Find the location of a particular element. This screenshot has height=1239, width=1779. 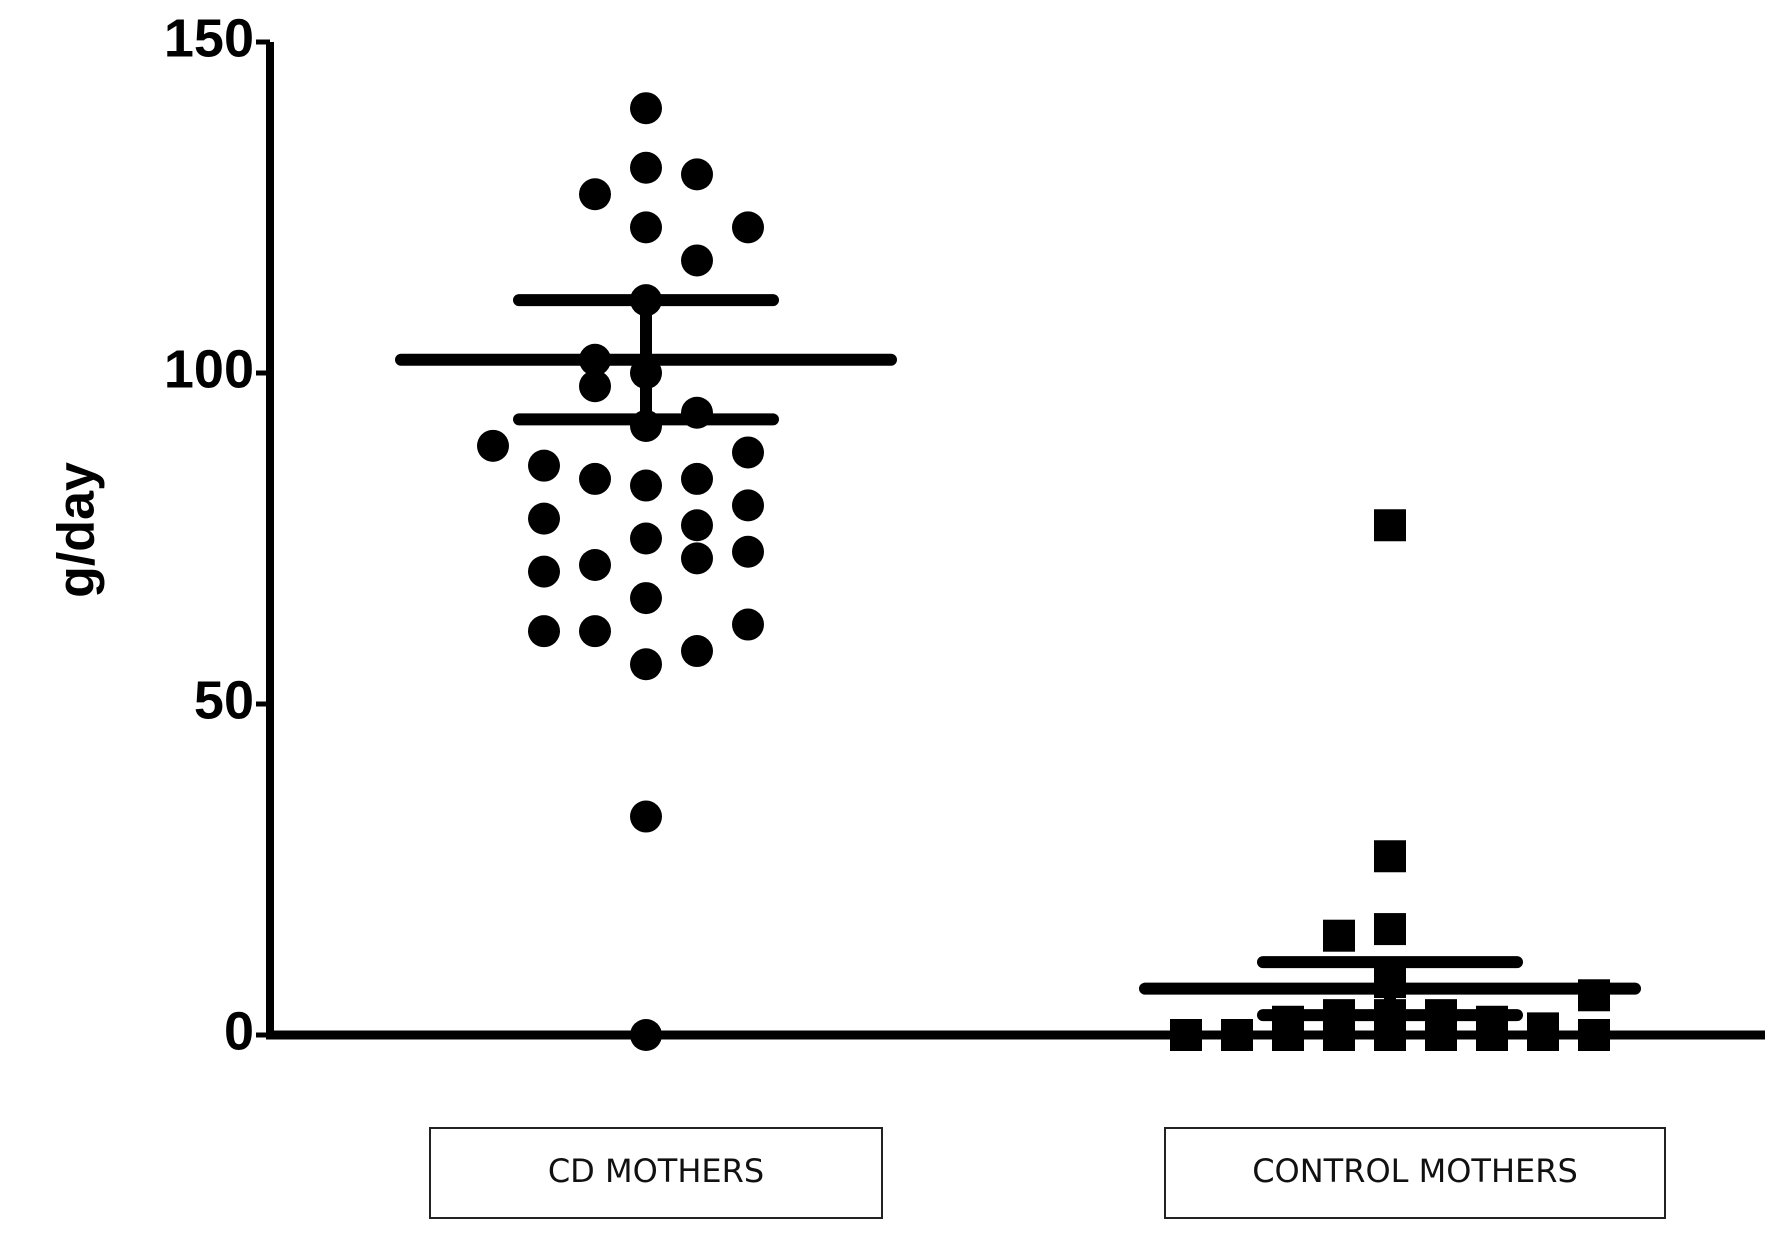

category-control-mothers: CONTROL MOTHERS is located at coordinates (1415, 1173).